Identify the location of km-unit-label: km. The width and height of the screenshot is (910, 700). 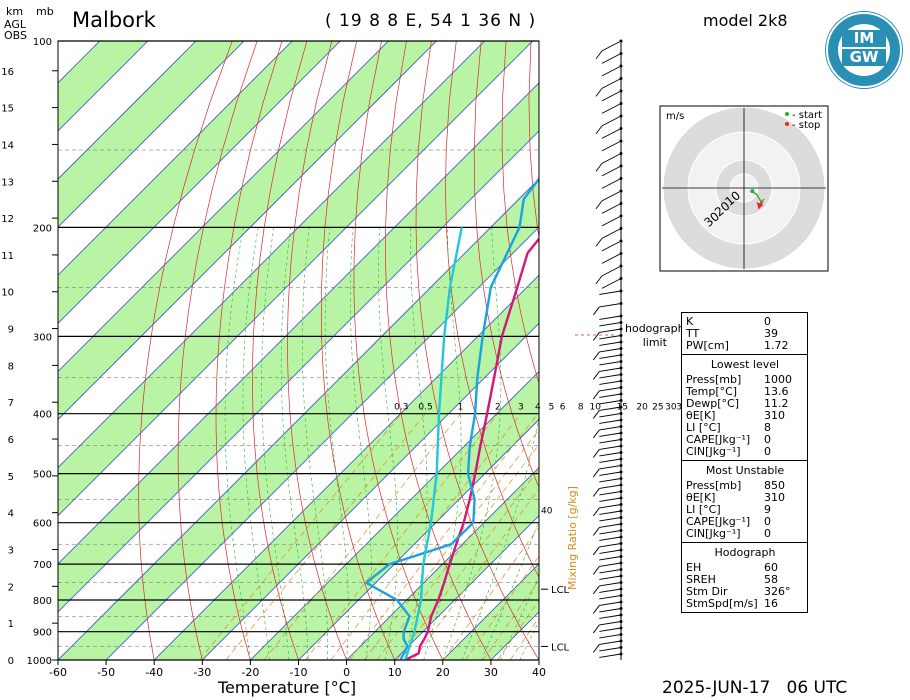
(15, 11).